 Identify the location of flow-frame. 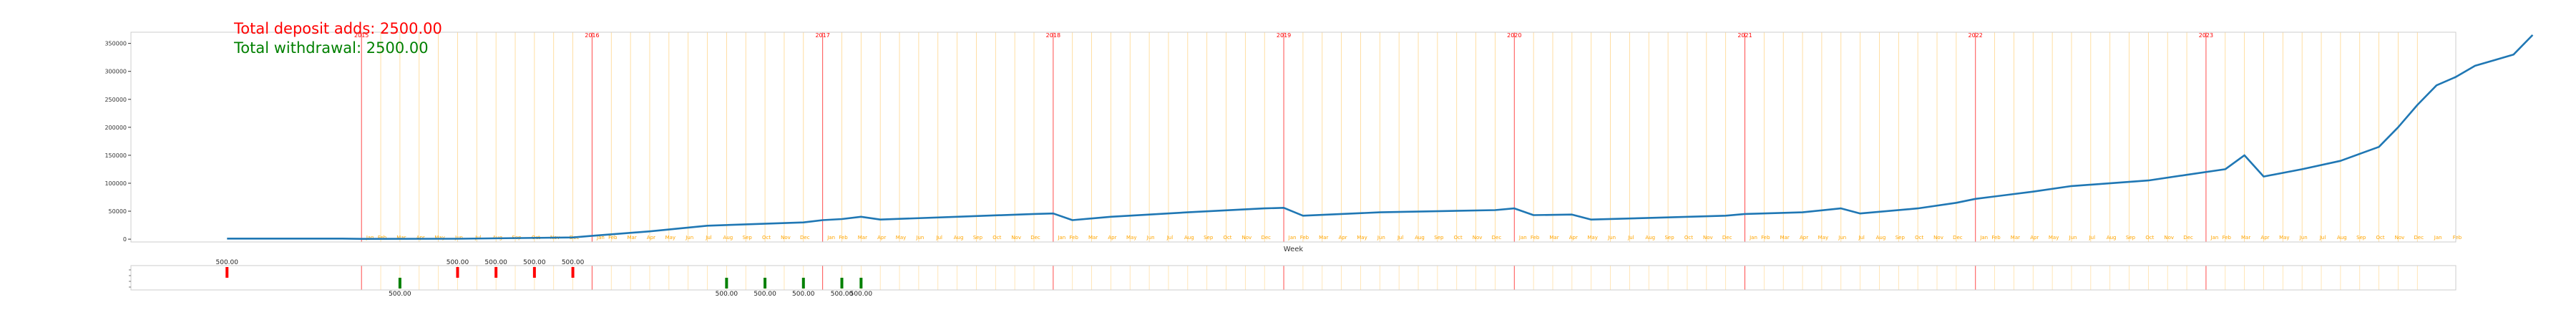
(1293, 278).